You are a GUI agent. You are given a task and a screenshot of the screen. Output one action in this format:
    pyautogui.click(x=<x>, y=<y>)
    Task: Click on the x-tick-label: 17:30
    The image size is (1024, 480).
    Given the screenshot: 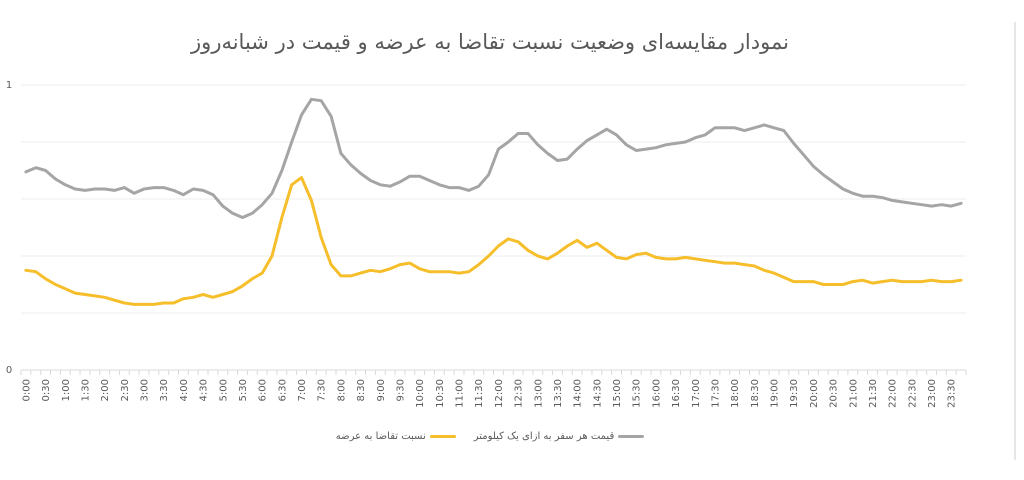 What is the action you would take?
    pyautogui.click(x=715, y=393)
    